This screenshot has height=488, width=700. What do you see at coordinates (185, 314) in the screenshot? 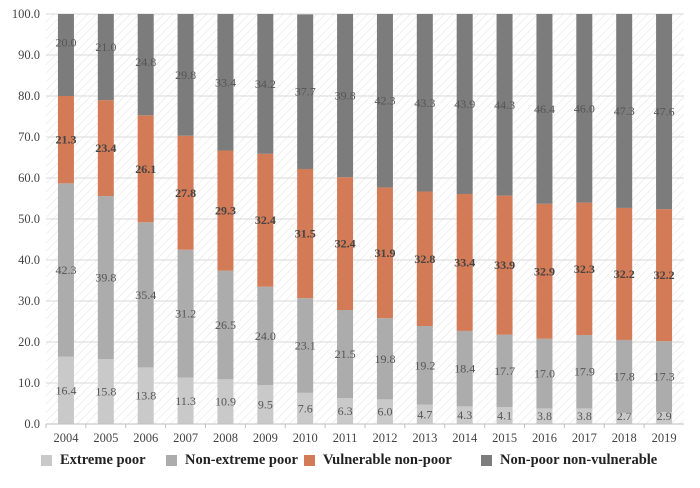
I see `data-label: 31.2` at bounding box center [185, 314].